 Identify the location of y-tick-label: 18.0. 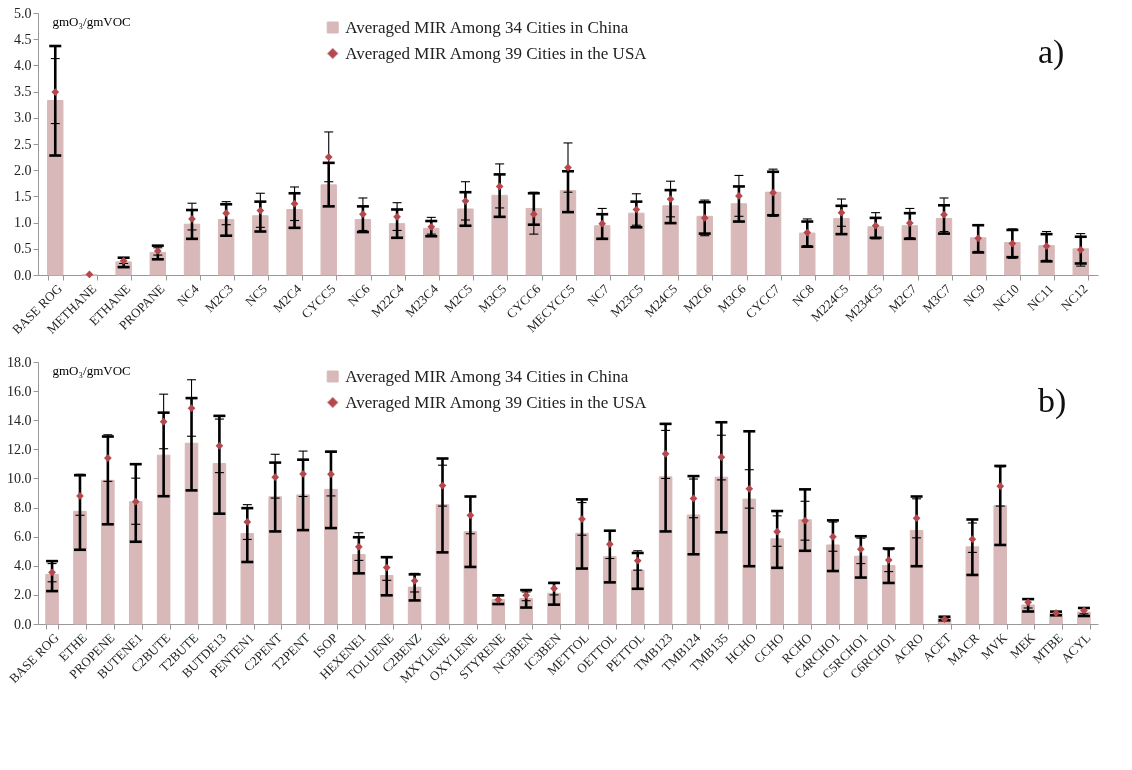
(19, 362).